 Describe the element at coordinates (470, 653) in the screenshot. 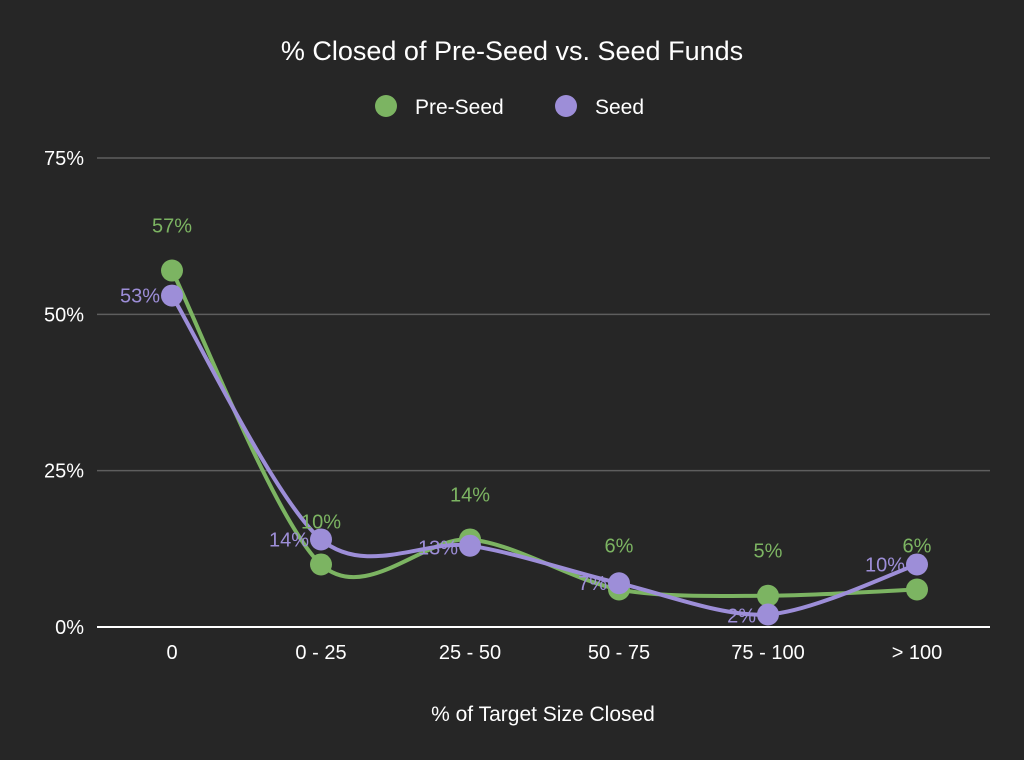

I see `x-tick-label-2: 25 - 50` at that location.